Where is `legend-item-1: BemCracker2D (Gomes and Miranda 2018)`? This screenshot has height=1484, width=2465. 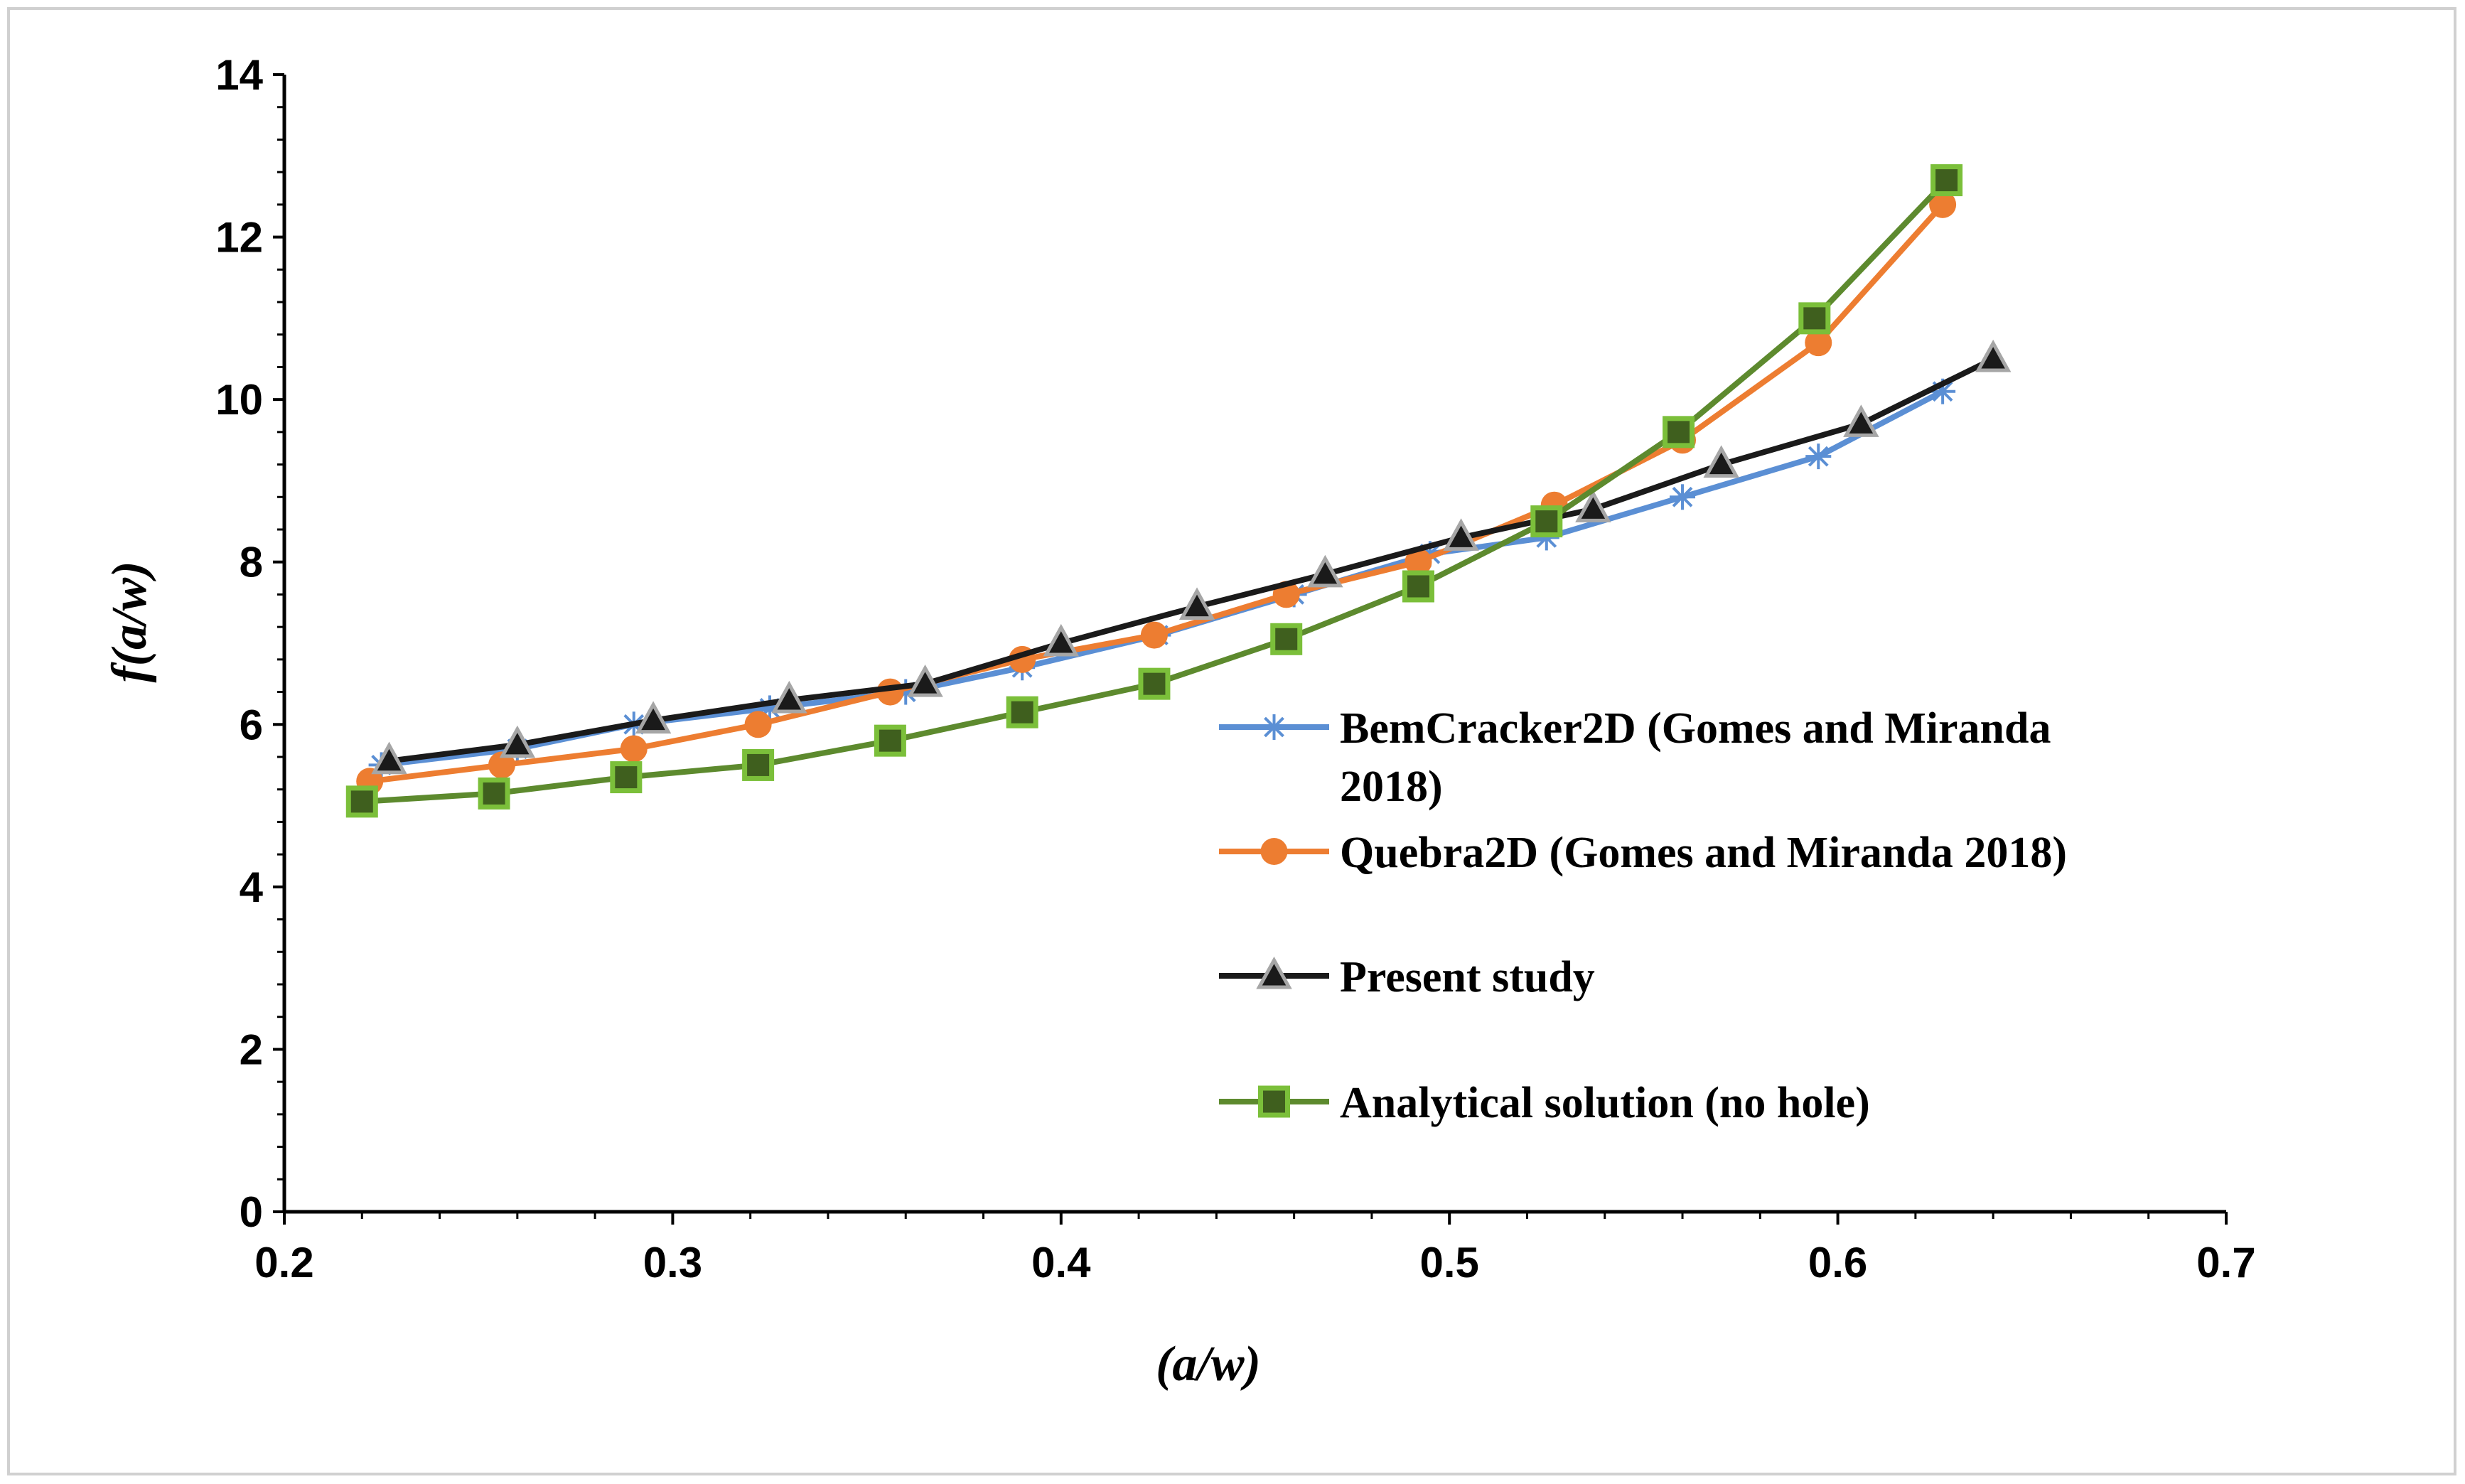 legend-item-1: BemCracker2D (Gomes and Miranda 2018) is located at coordinates (1635, 757).